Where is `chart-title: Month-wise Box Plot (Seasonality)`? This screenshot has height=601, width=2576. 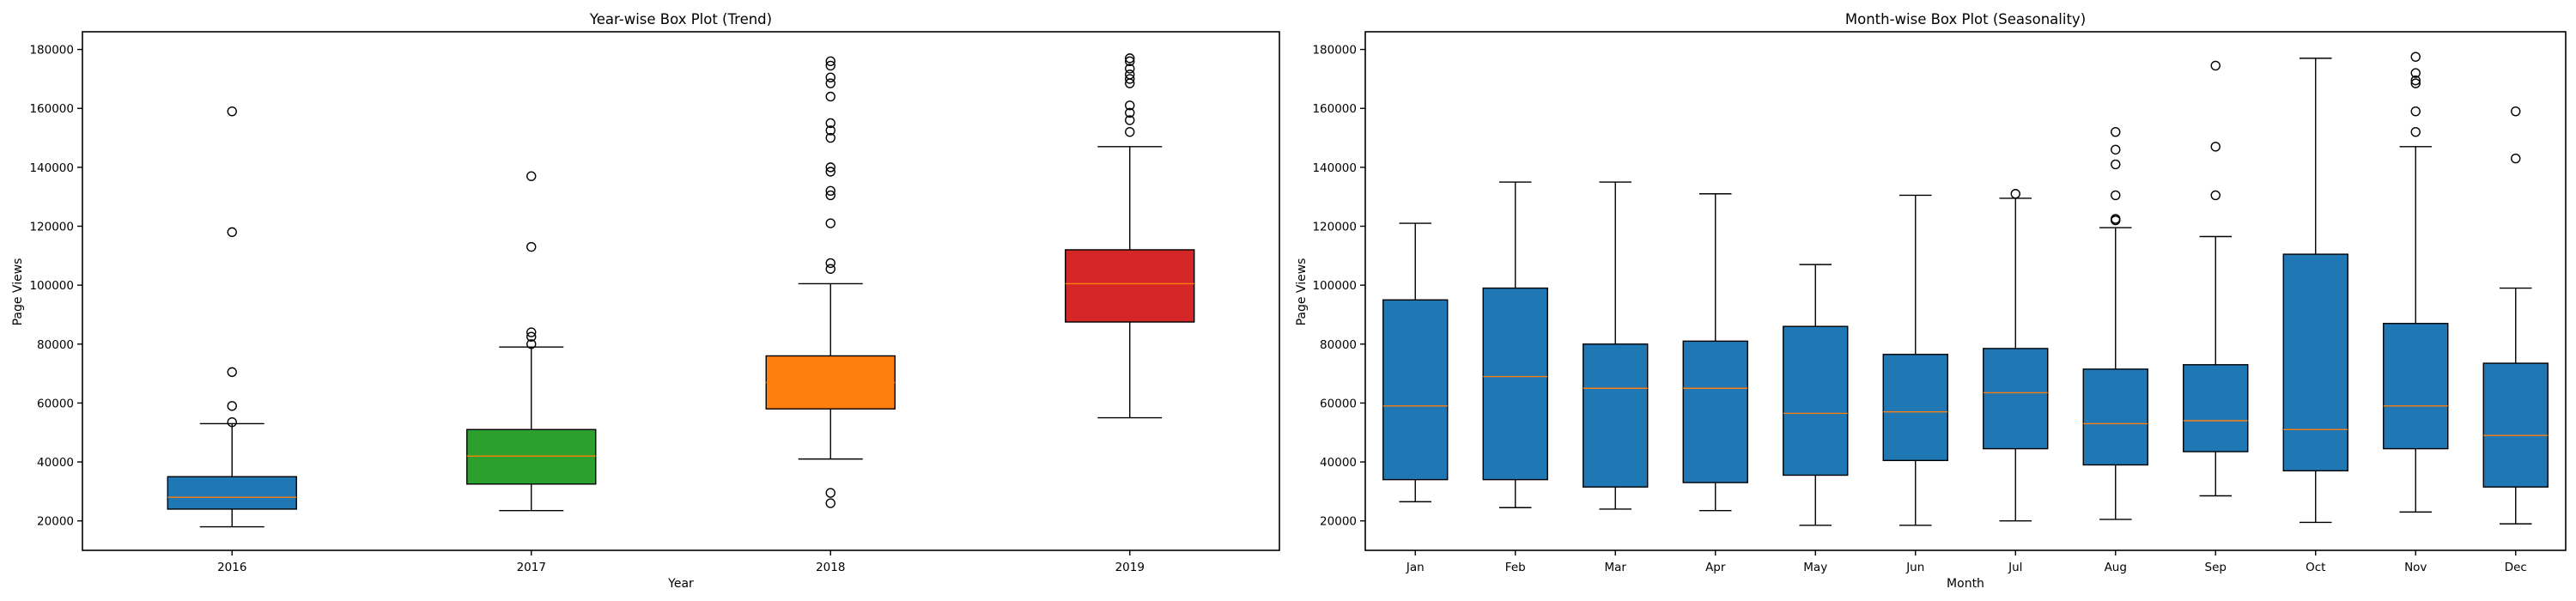 chart-title: Month-wise Box Plot (Seasonality) is located at coordinates (1966, 19).